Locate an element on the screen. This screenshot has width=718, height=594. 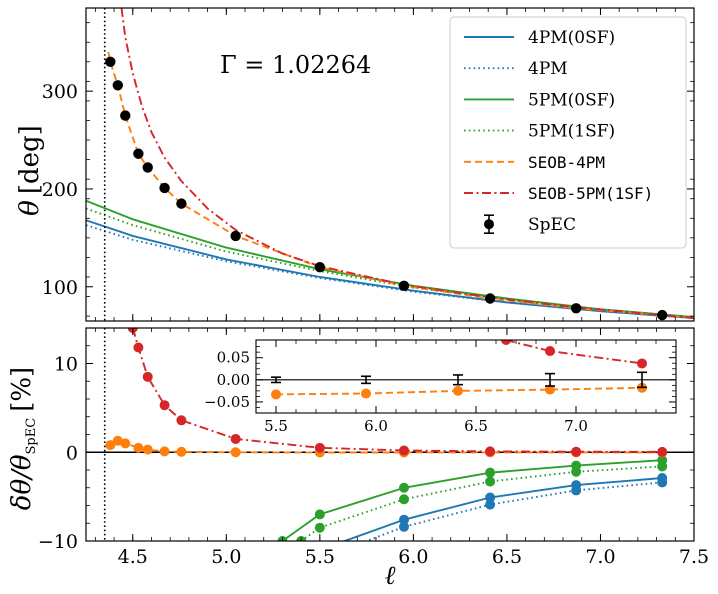
residual-ytick-label: −10 is located at coordinates (58, 542).